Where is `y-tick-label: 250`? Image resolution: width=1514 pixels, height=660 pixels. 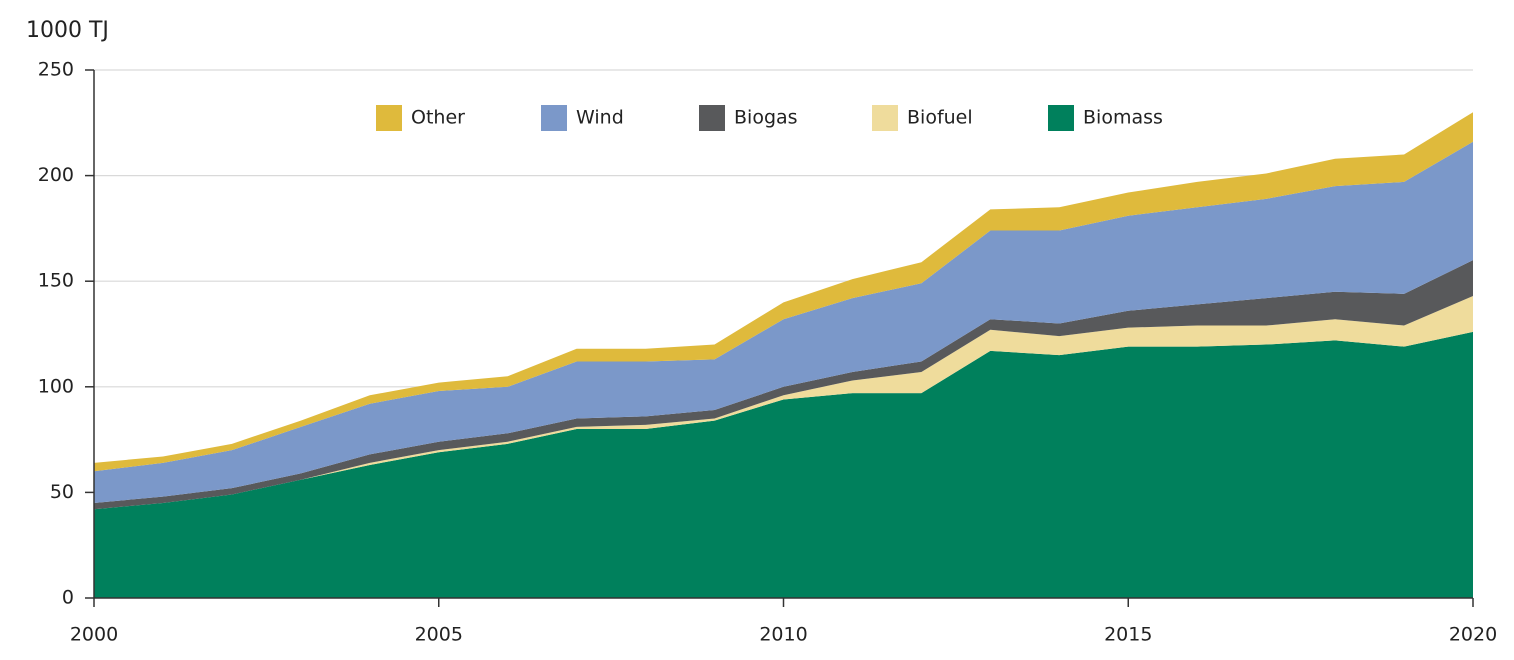 y-tick-label: 250 is located at coordinates (56, 70).